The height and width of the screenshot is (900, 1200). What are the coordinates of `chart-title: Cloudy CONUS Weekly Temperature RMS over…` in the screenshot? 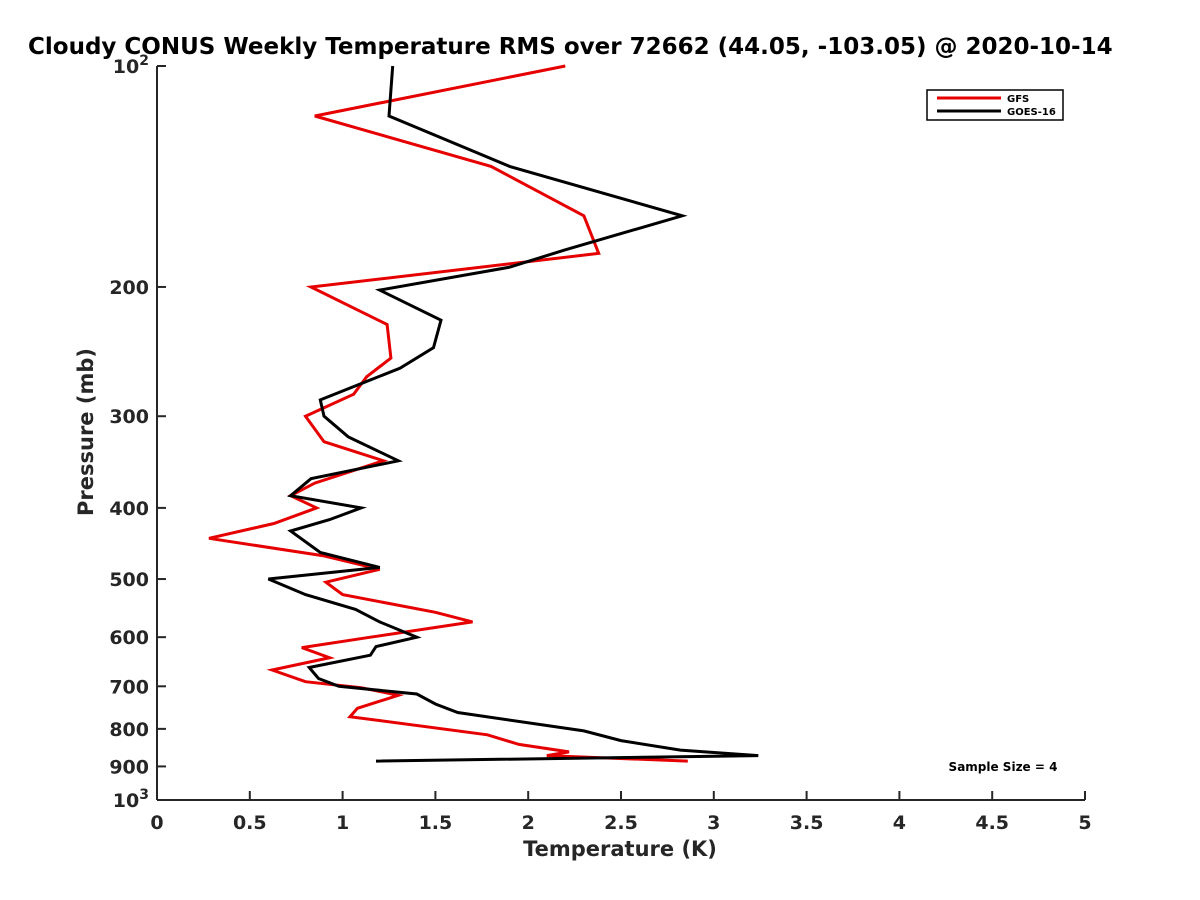 It's located at (570, 47).